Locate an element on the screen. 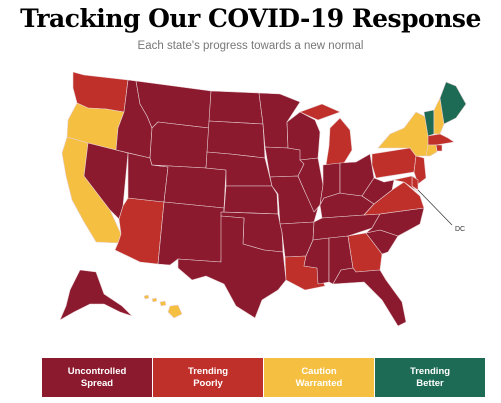  legend-caution-warranted: Caution Warranted is located at coordinates (319, 377).